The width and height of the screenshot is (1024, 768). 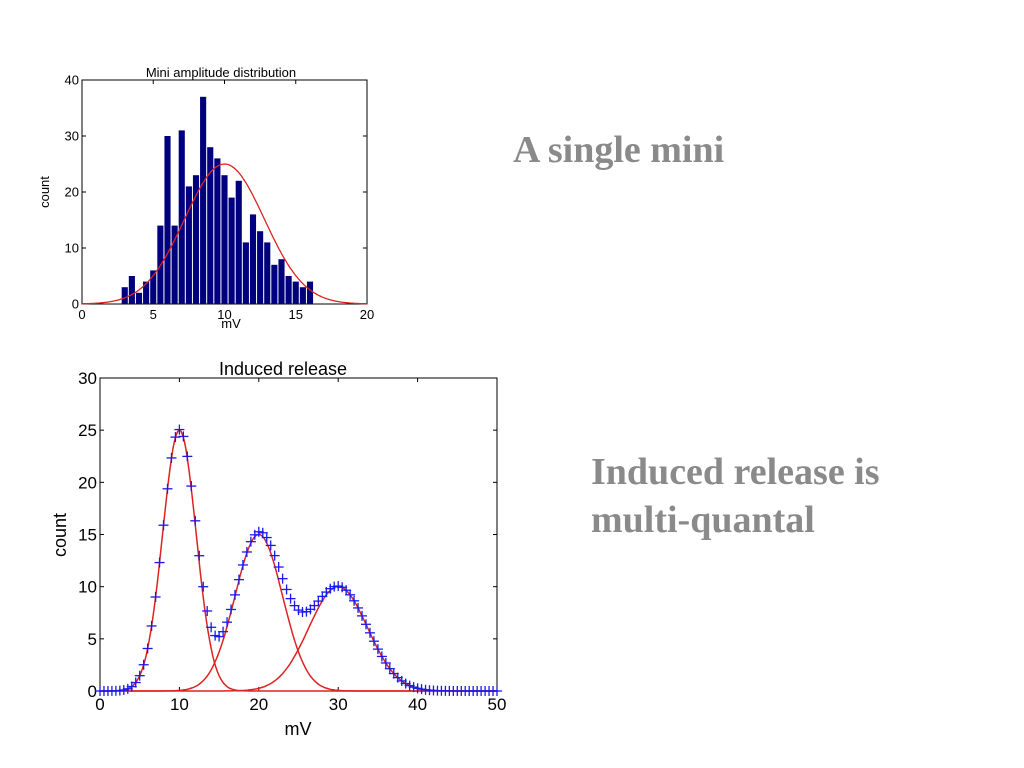 I want to click on y-tick-label: 5, so click(x=92, y=639).